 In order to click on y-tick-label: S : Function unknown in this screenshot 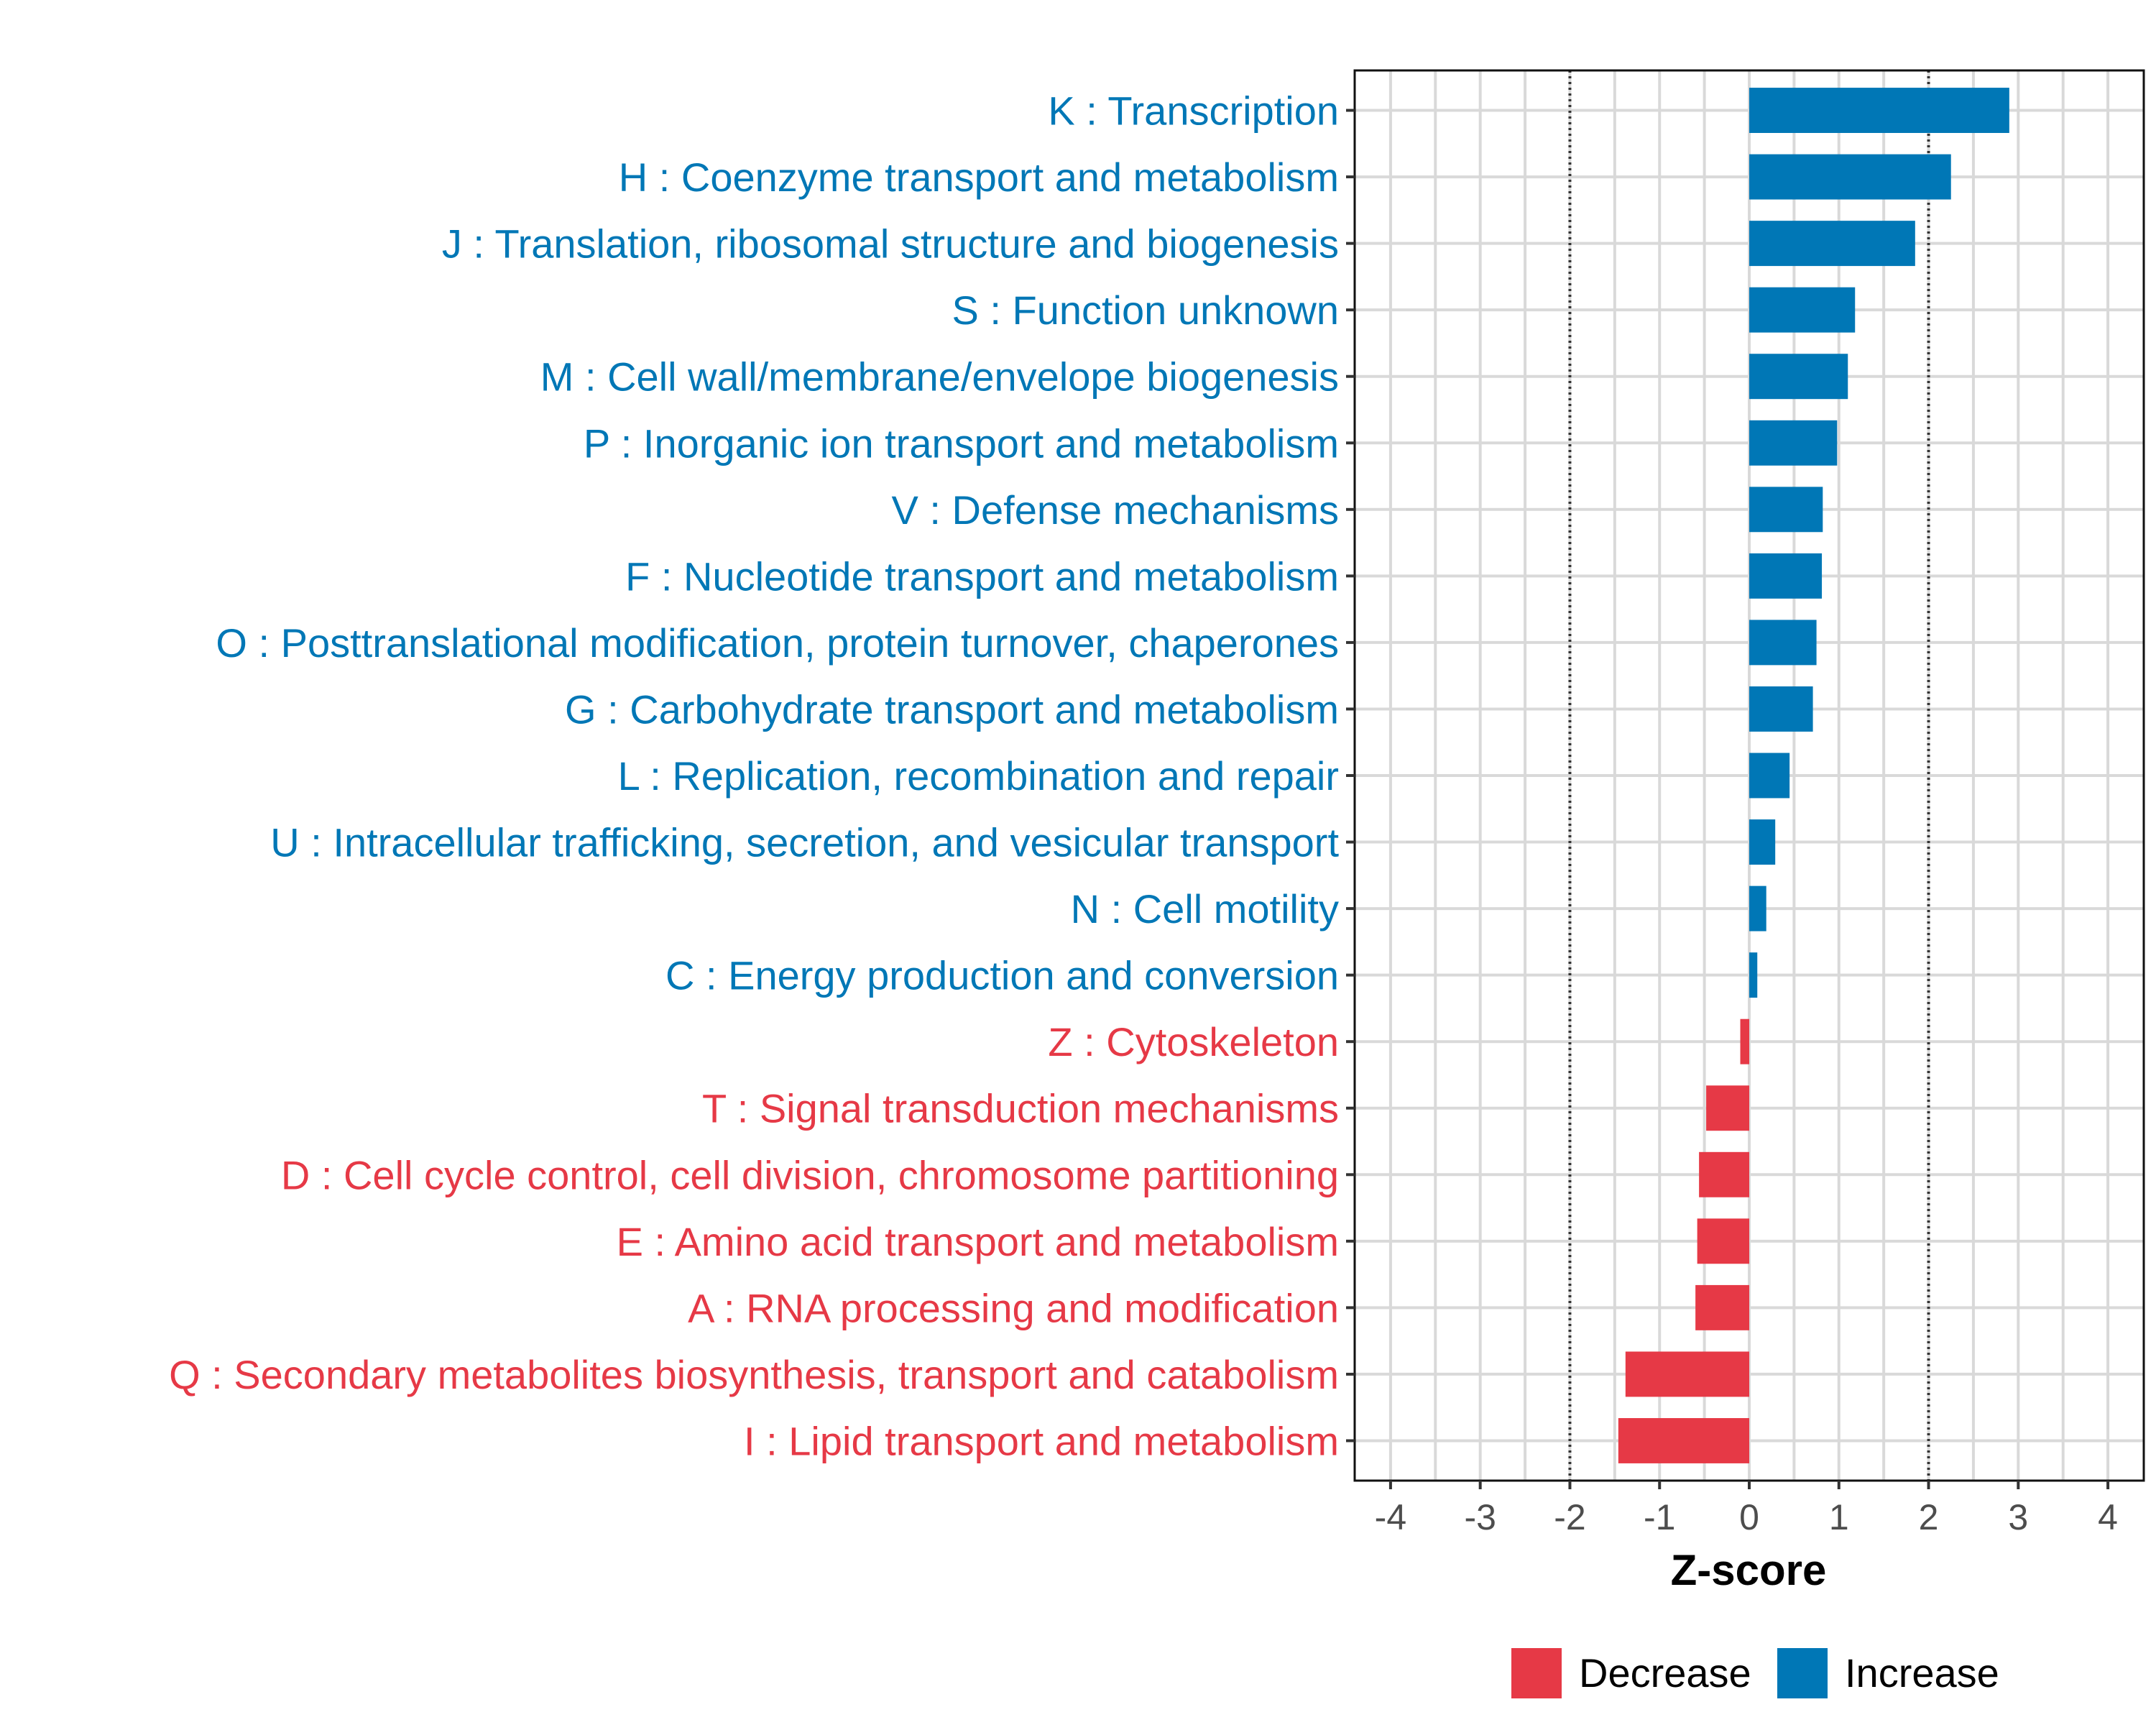, I will do `click(1146, 310)`.